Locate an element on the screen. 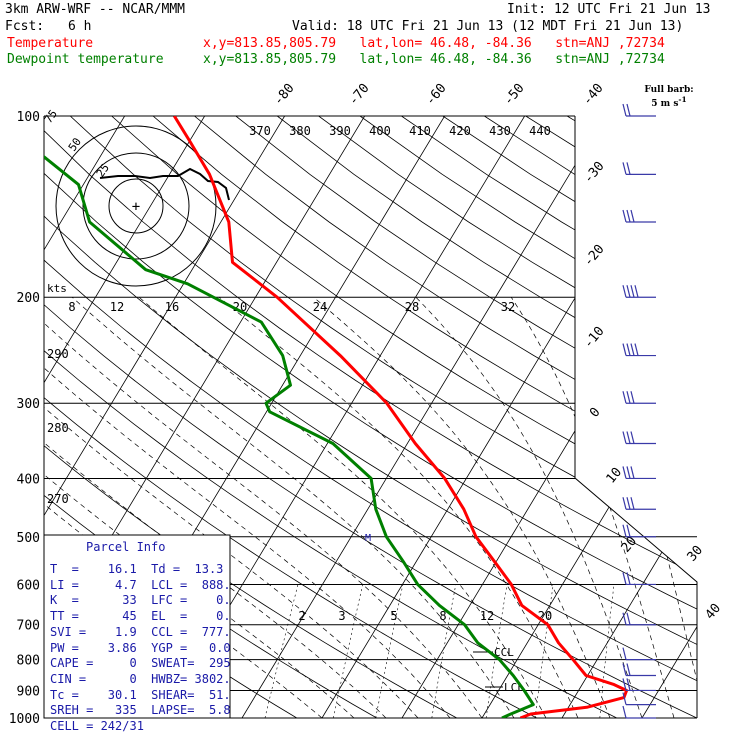  isotherm-label: -70 is located at coordinates (359, 95).